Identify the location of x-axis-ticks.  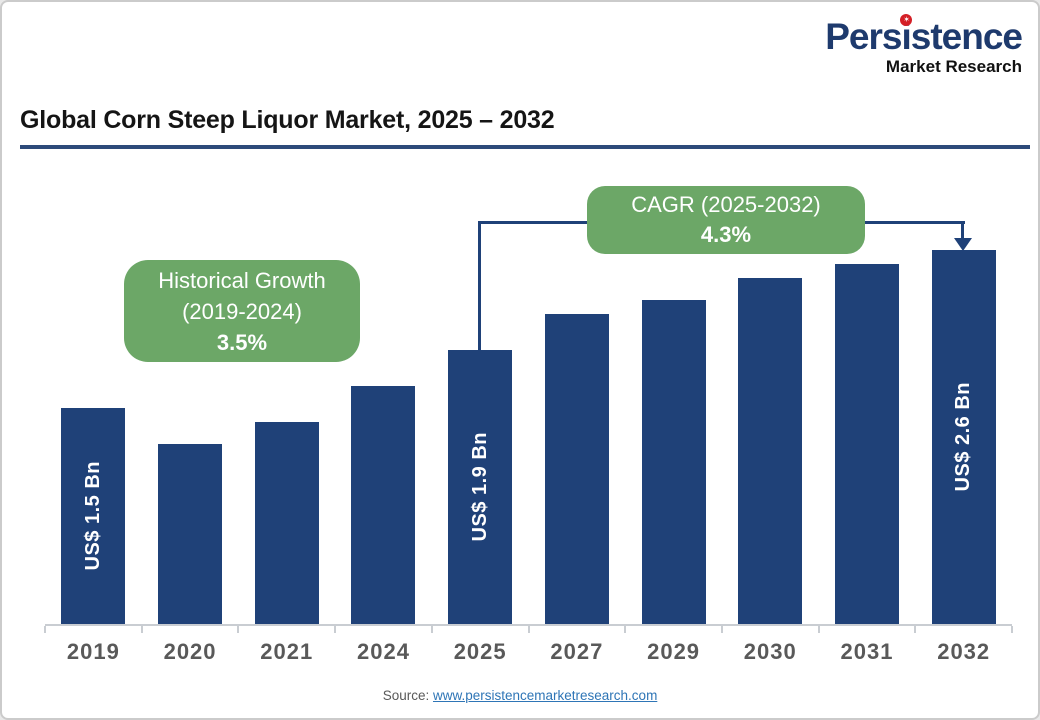
(528, 630).